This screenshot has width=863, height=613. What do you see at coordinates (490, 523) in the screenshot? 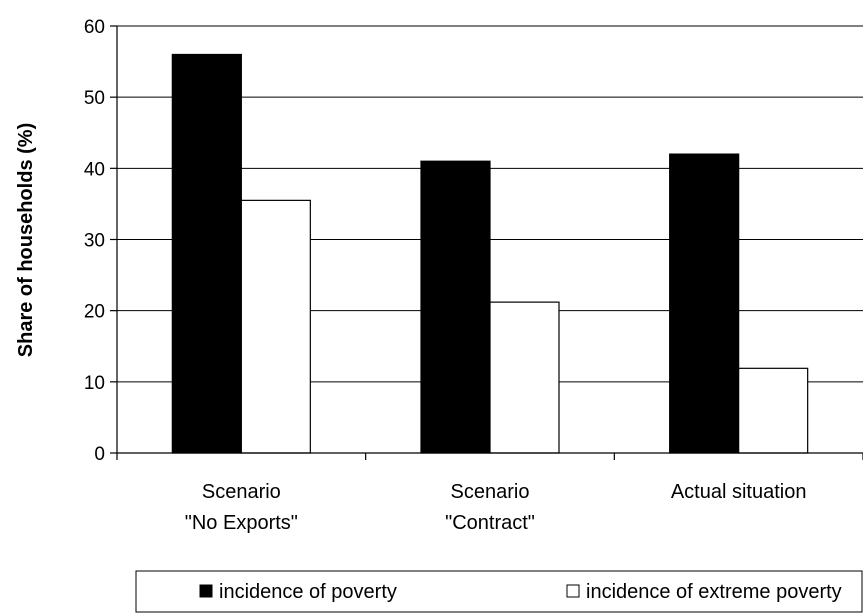
I see `x-category-label: "Contract"` at bounding box center [490, 523].